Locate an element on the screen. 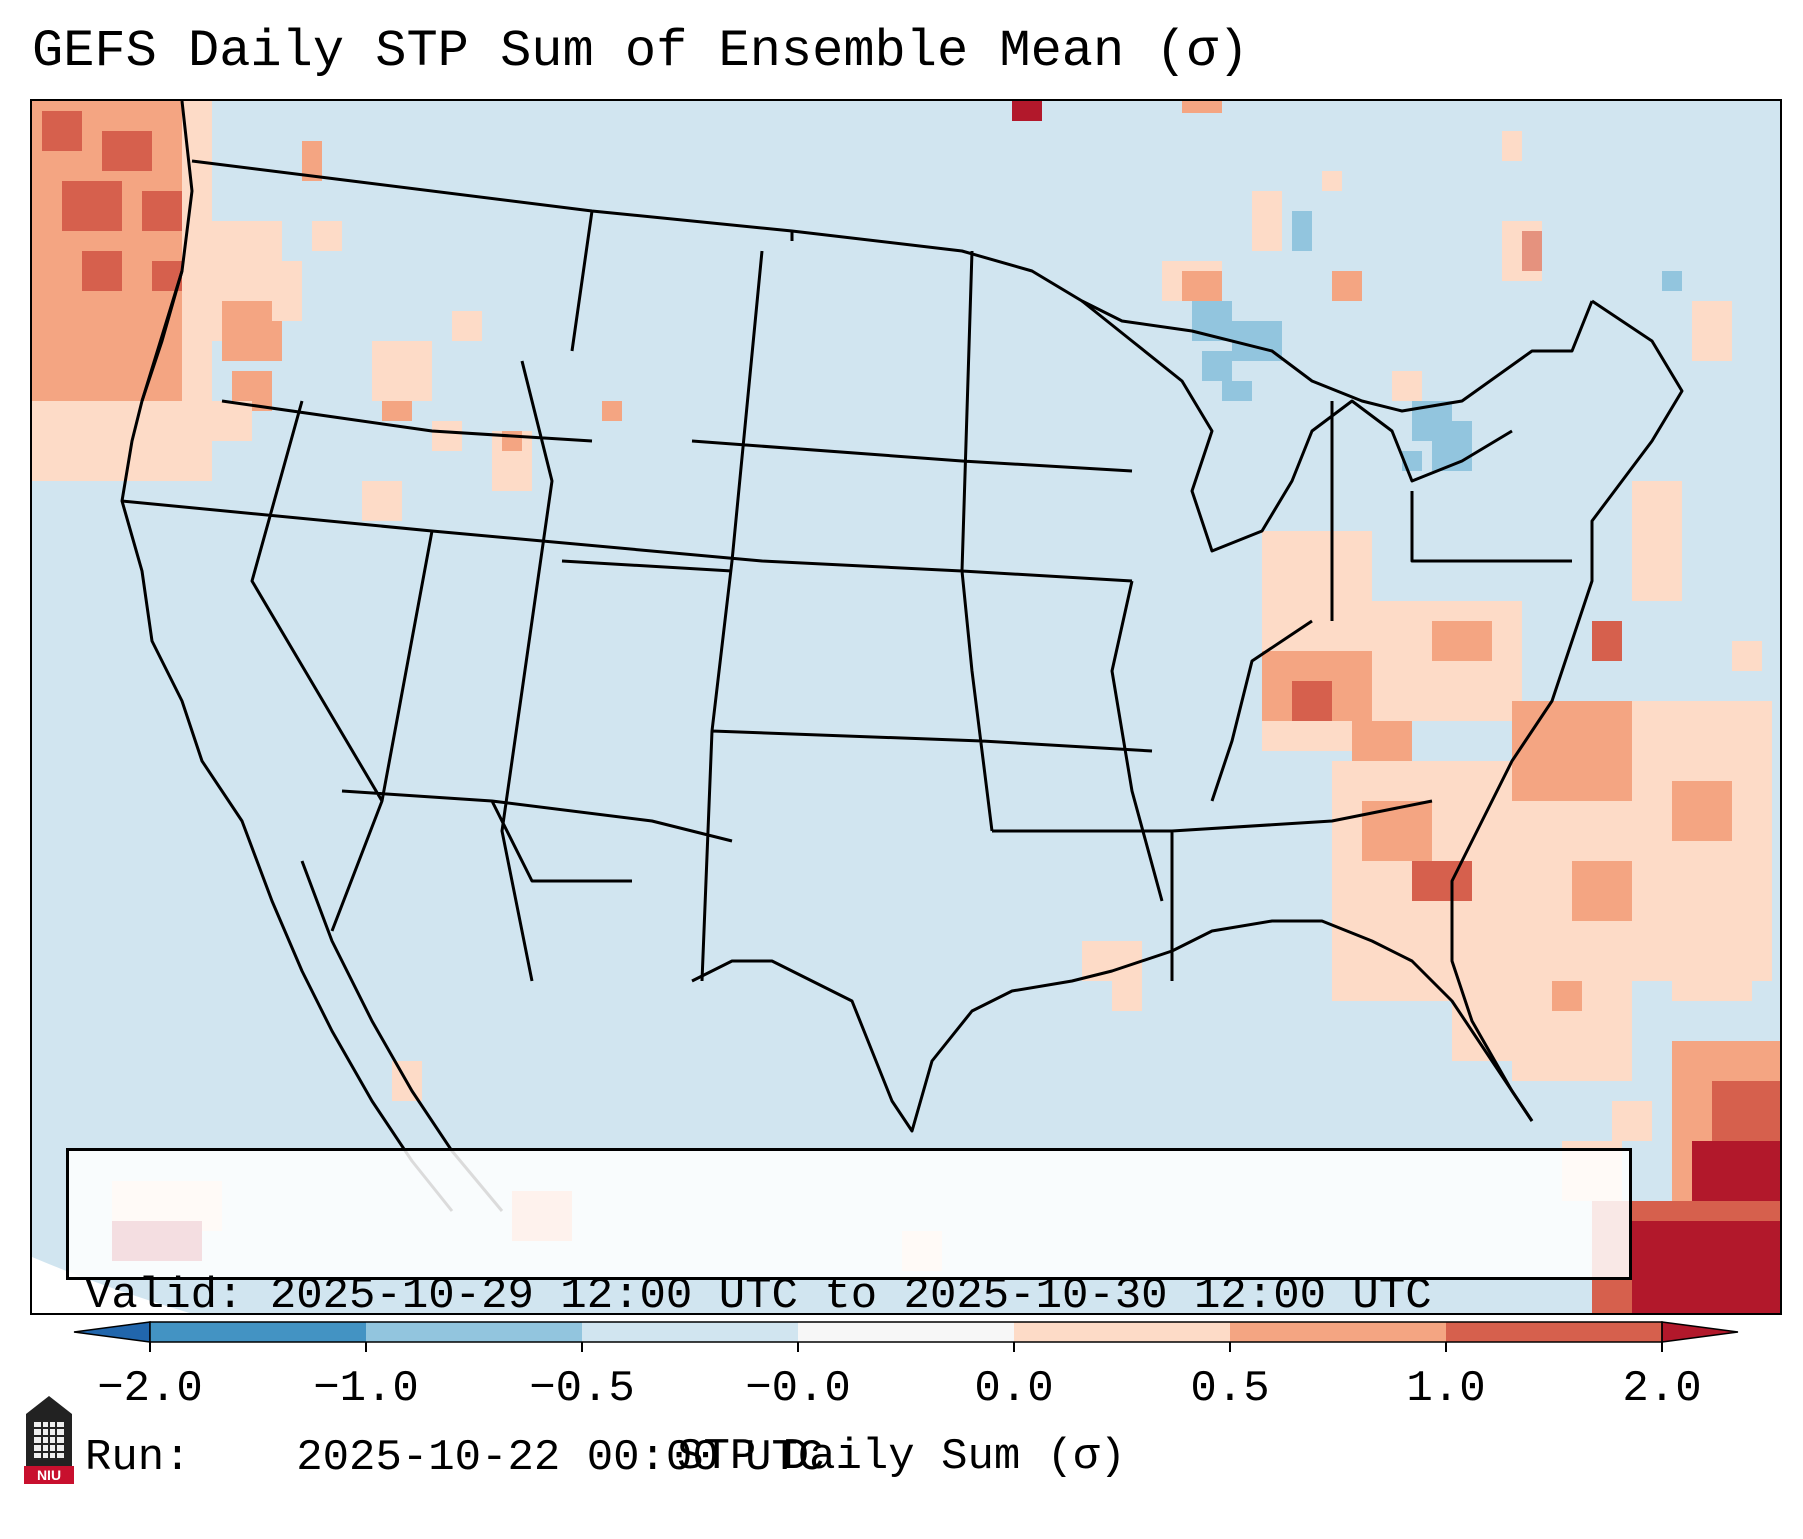  valid-label: Valid: is located at coordinates (164, 1296).